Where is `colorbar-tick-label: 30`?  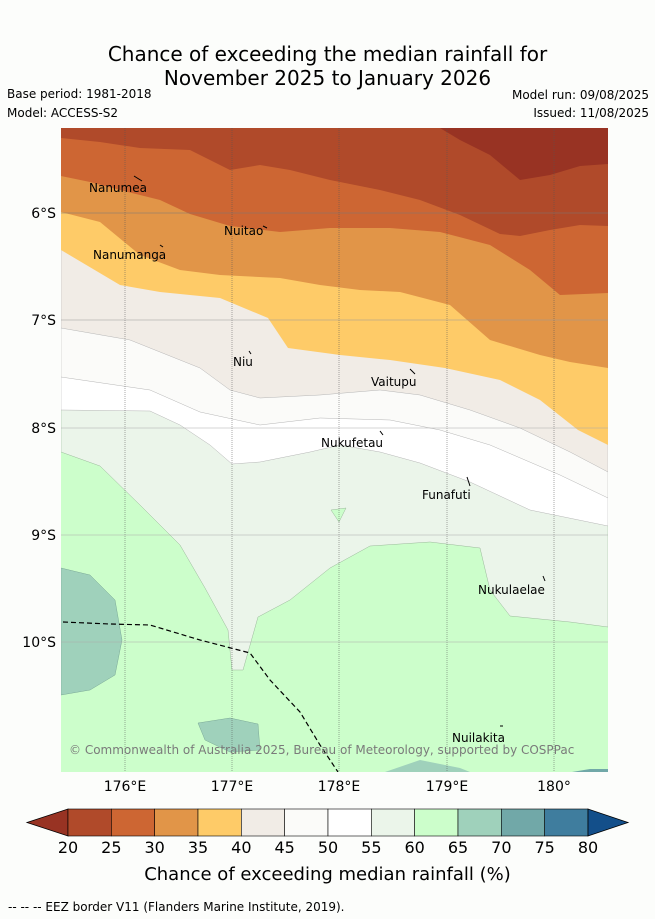
colorbar-tick-label: 30 is located at coordinates (154, 847).